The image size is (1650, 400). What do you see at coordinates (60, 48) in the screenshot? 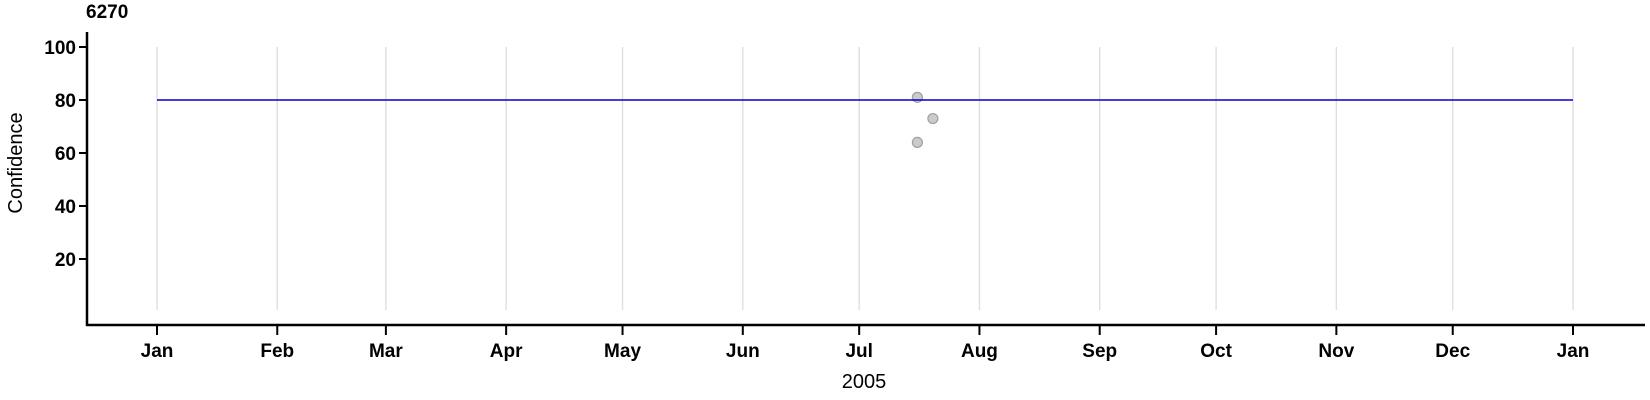
I see `y-tick-label: 100` at bounding box center [60, 48].